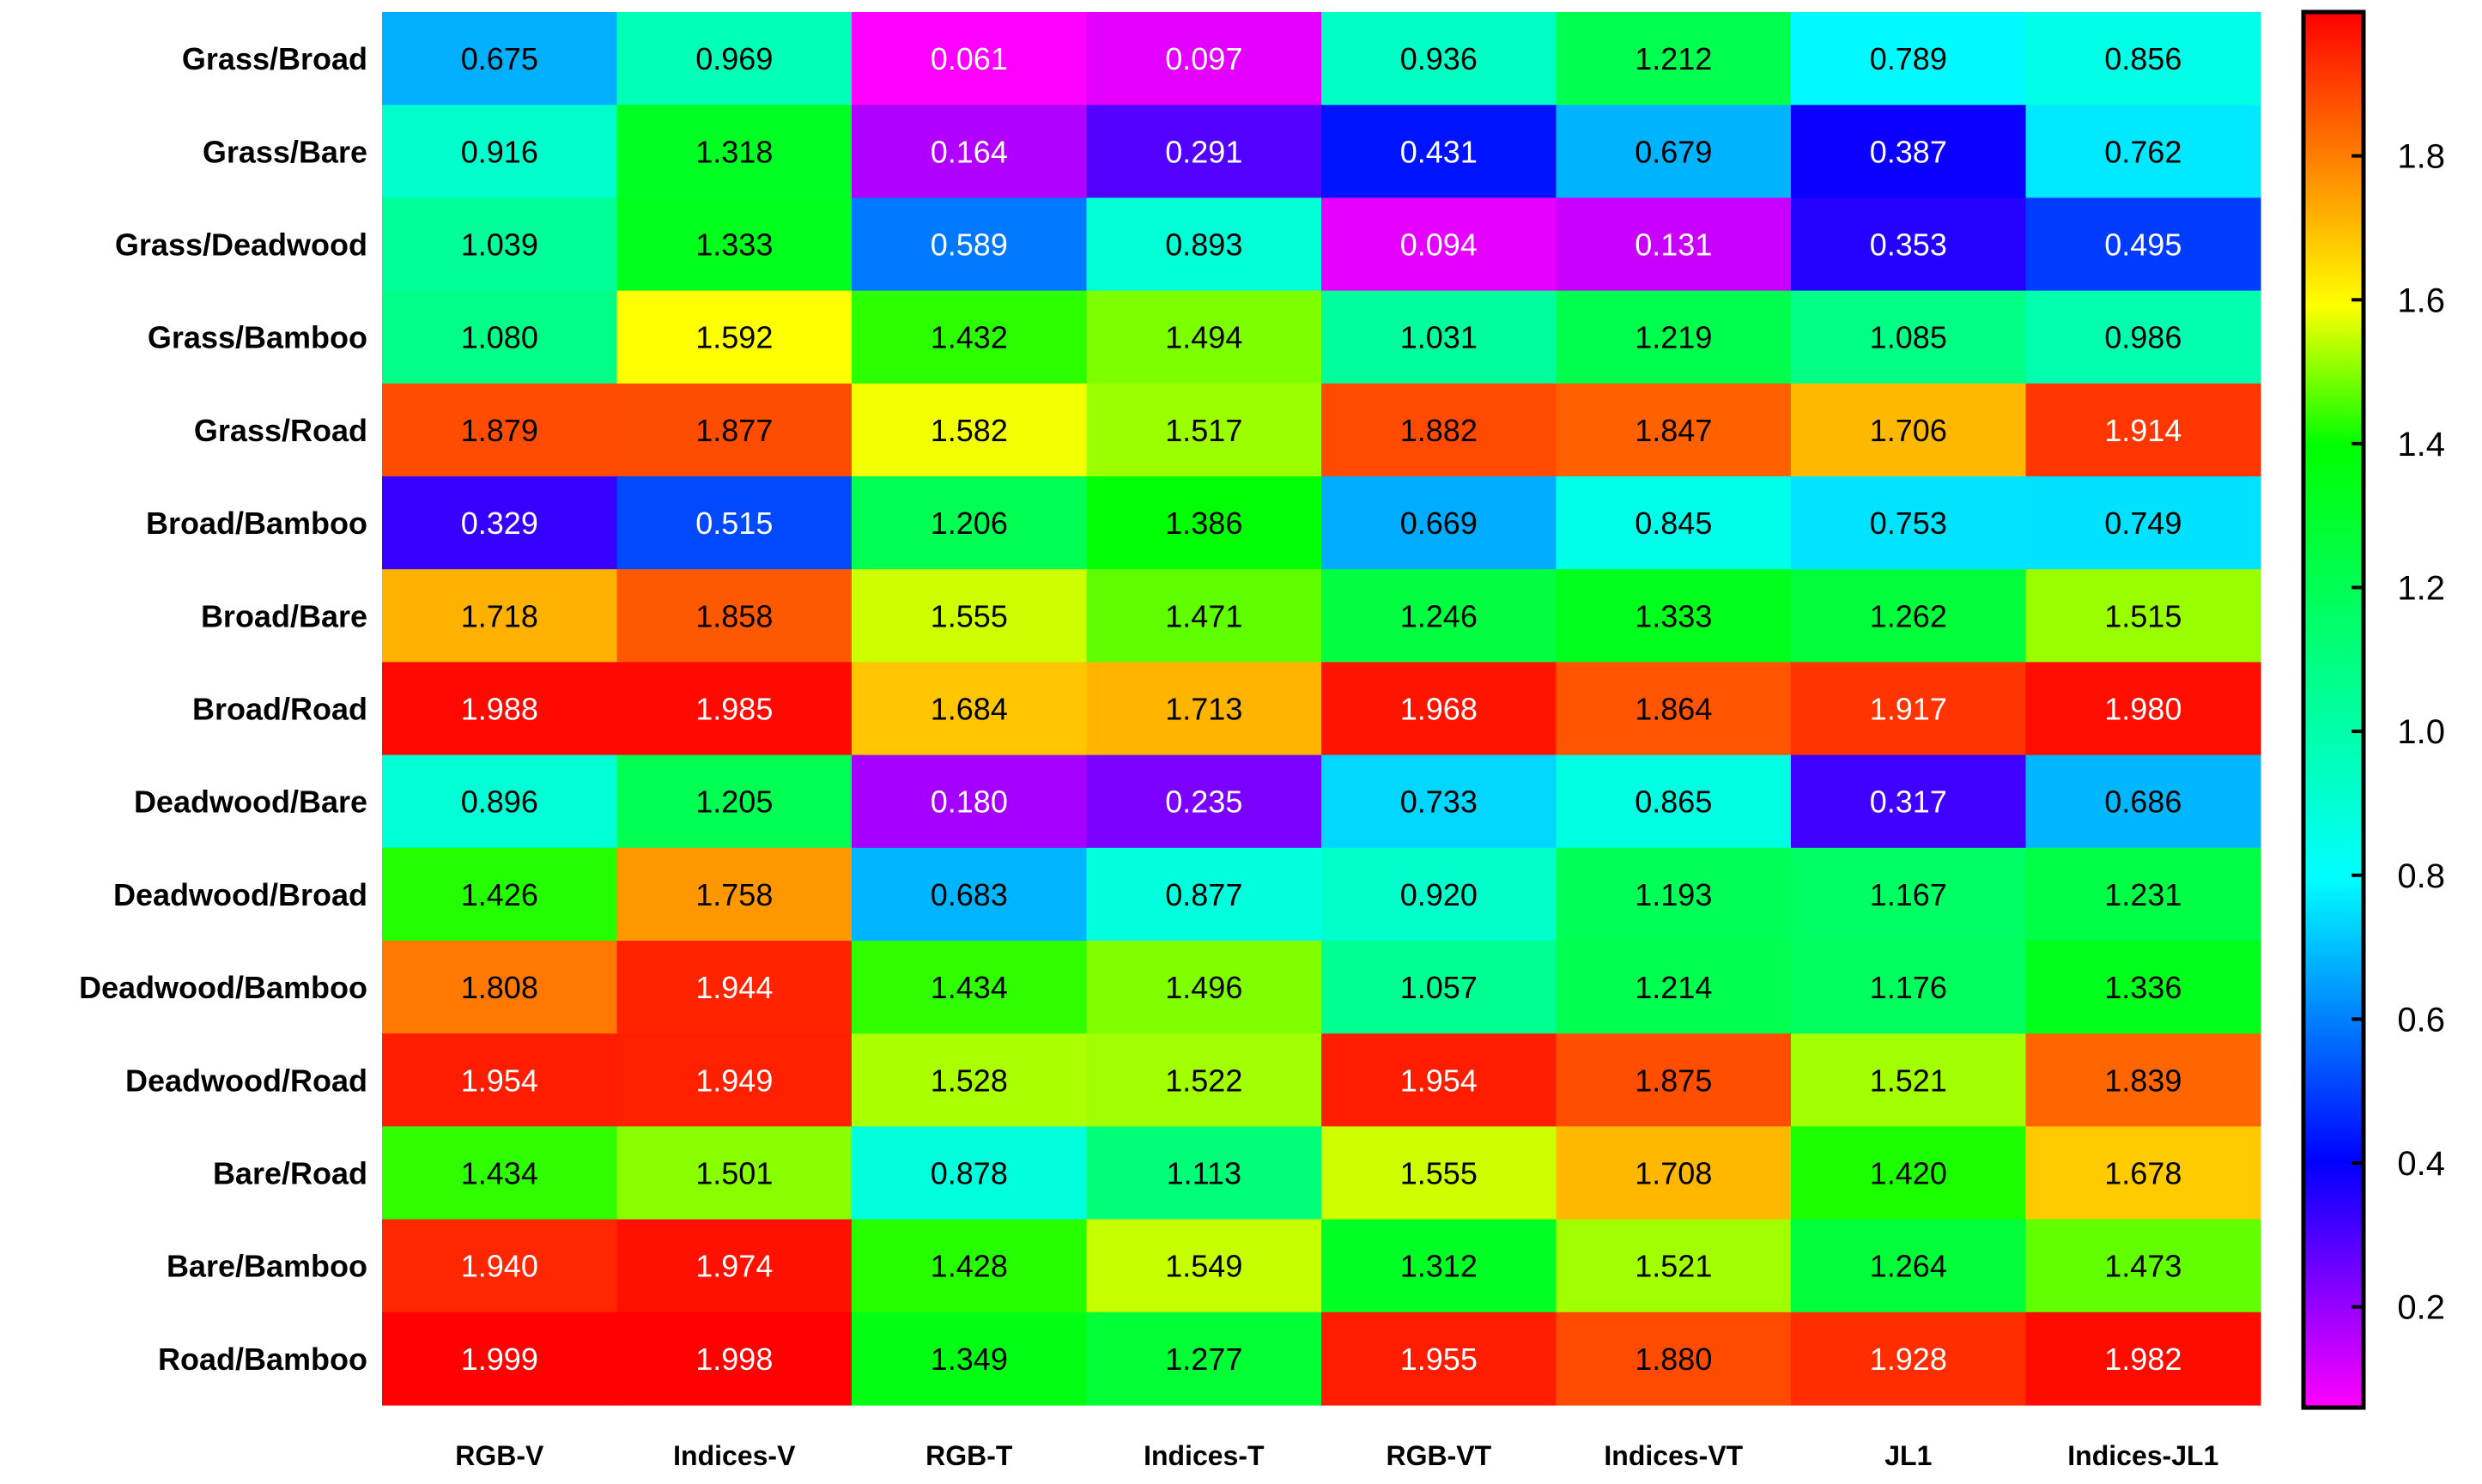 The image size is (2482, 1484). What do you see at coordinates (284, 615) in the screenshot?
I see `row-label: Broad/Bare` at bounding box center [284, 615].